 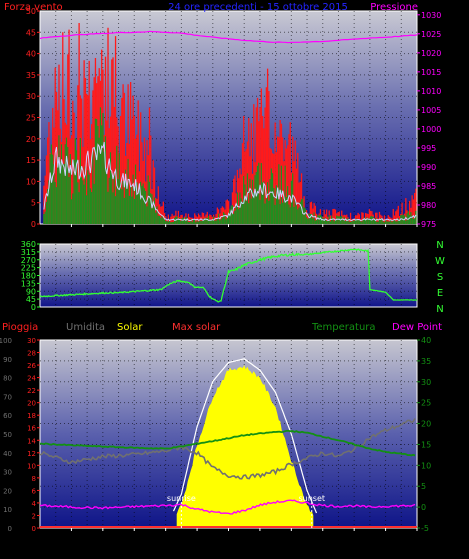 What do you see at coordinates (31, 96) in the screenshot?
I see `wind-tick-label-30: 30` at bounding box center [31, 96].